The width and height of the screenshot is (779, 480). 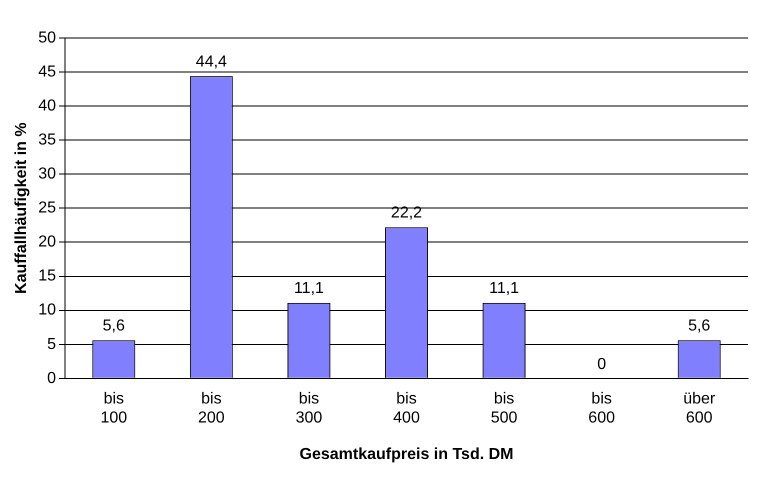 What do you see at coordinates (51, 344) in the screenshot?
I see `y-tick-label: 5` at bounding box center [51, 344].